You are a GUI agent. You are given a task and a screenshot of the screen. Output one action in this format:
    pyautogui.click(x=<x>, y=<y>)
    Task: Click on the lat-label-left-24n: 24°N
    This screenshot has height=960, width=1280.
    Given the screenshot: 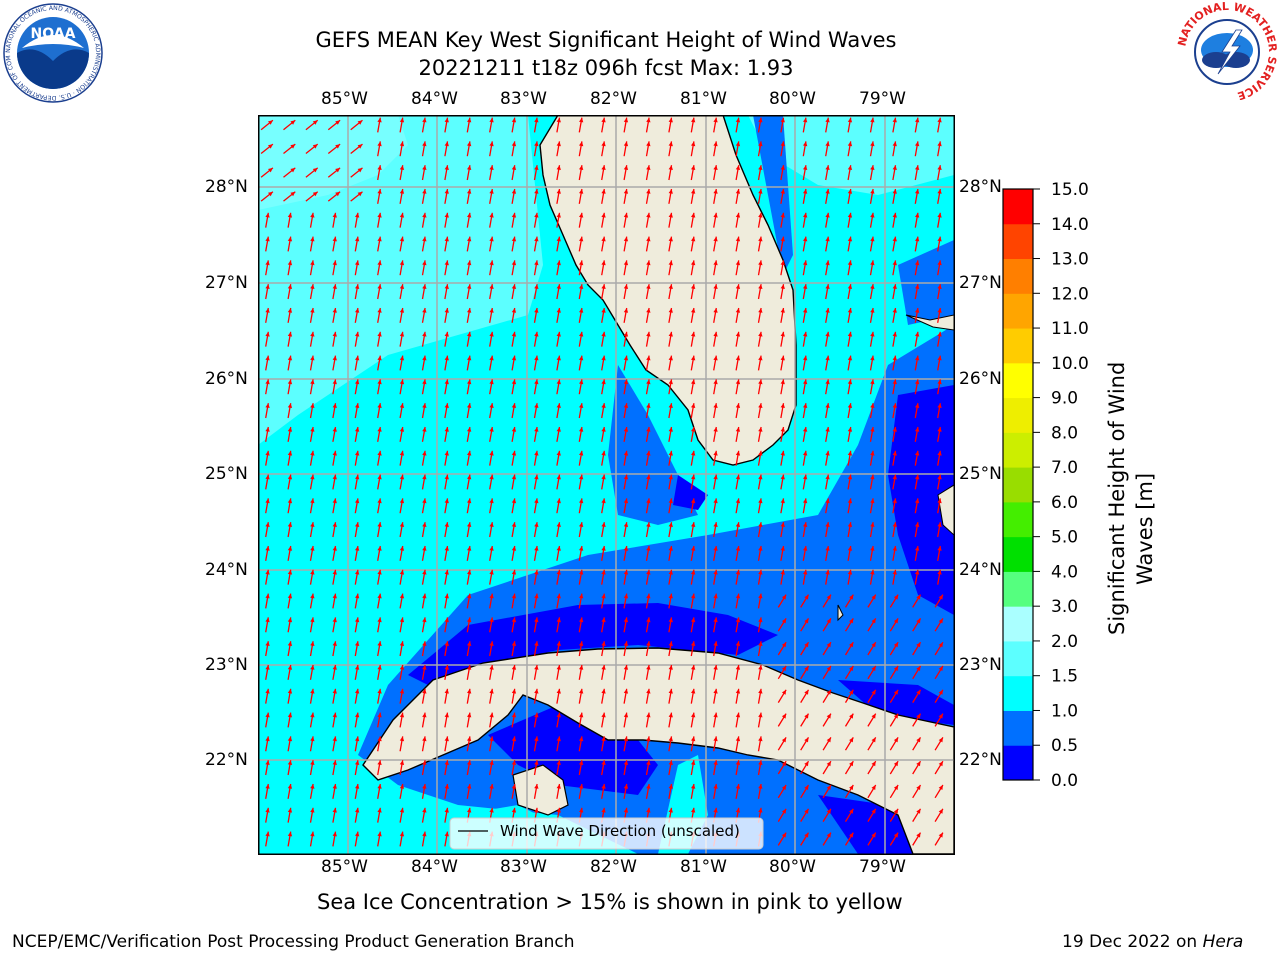 What is the action you would take?
    pyautogui.click(x=226, y=570)
    